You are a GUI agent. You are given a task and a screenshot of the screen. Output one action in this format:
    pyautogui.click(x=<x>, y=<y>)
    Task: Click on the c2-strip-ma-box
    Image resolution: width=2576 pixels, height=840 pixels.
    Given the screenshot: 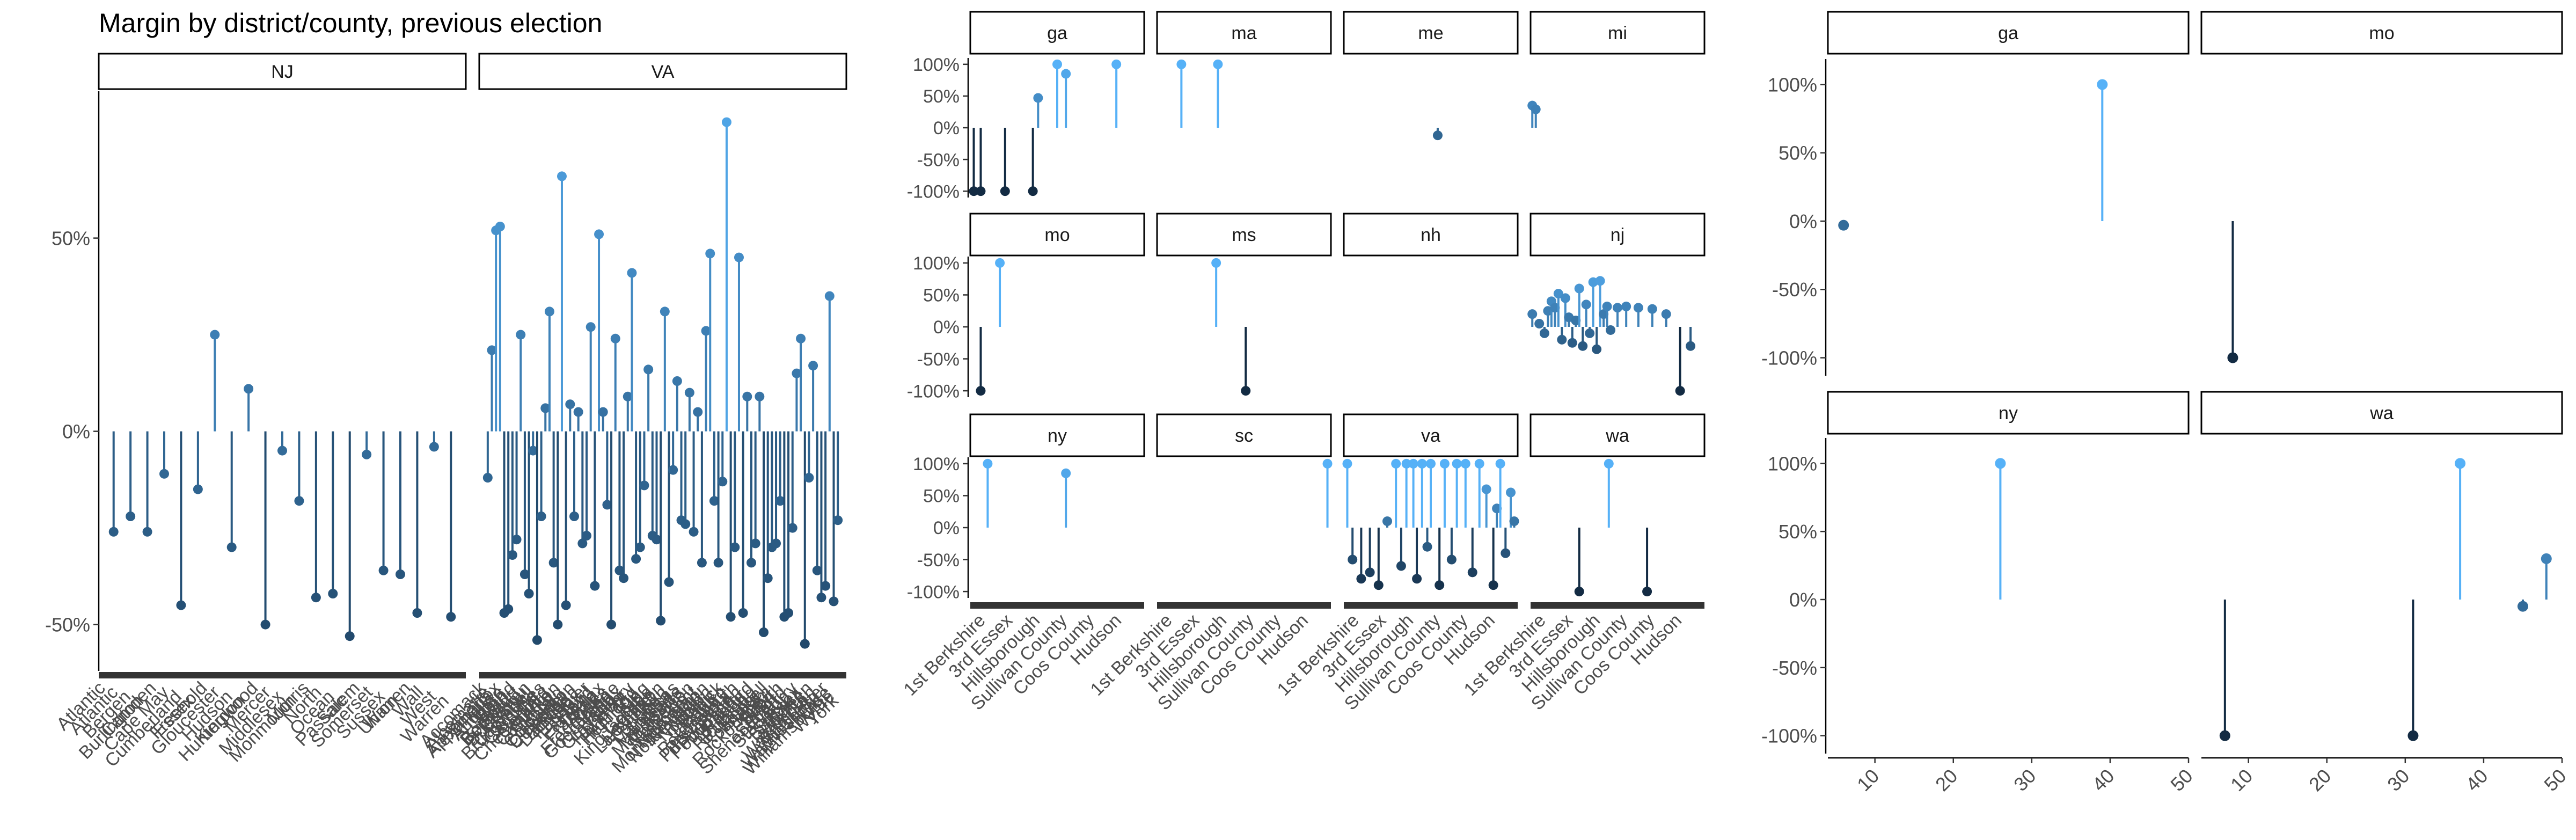 What is the action you would take?
    pyautogui.click(x=1244, y=33)
    